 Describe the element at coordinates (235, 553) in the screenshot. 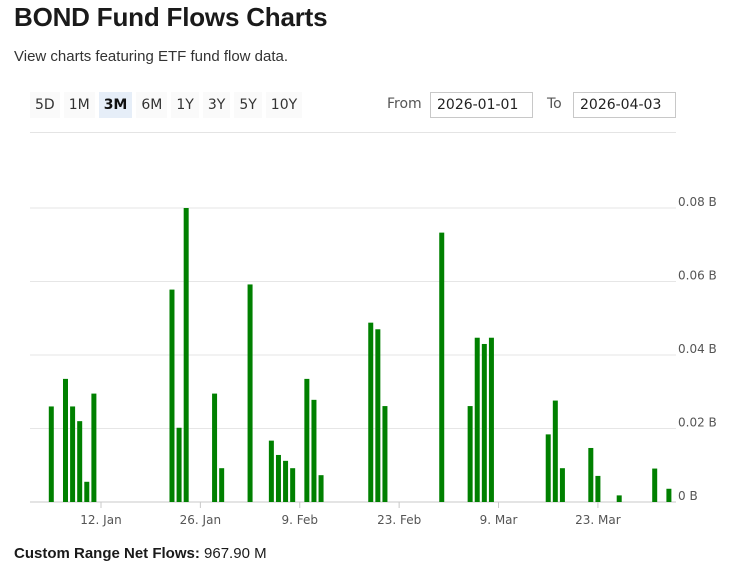

I see `net-flows-value: 967.90 M` at that location.